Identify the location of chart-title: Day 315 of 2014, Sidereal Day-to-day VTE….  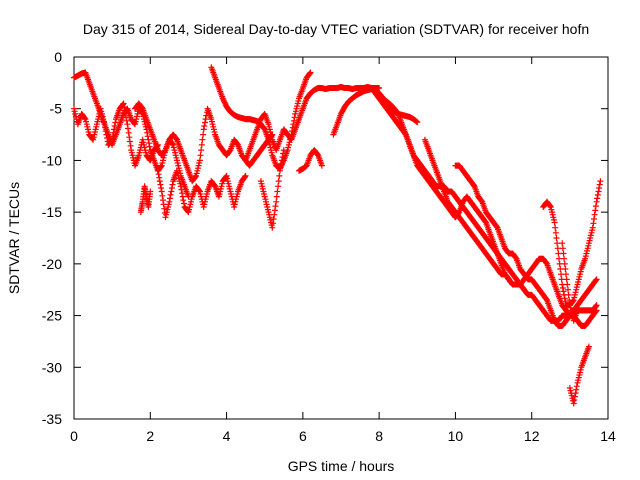
(336, 29).